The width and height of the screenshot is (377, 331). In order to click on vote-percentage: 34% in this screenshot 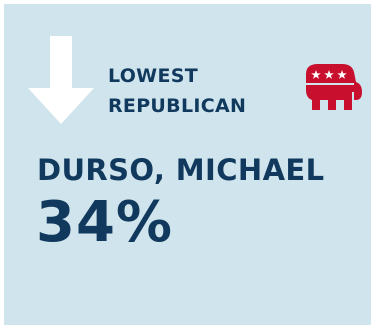, I will do `click(105, 222)`.